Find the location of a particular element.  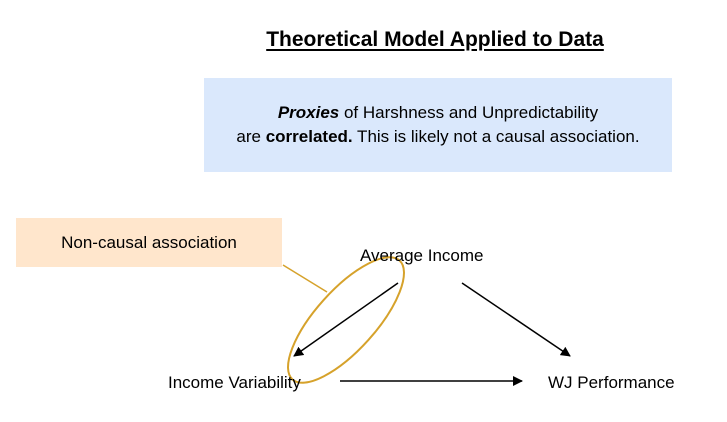

non-causal-label-text: Non-causal association is located at coordinates (149, 242).